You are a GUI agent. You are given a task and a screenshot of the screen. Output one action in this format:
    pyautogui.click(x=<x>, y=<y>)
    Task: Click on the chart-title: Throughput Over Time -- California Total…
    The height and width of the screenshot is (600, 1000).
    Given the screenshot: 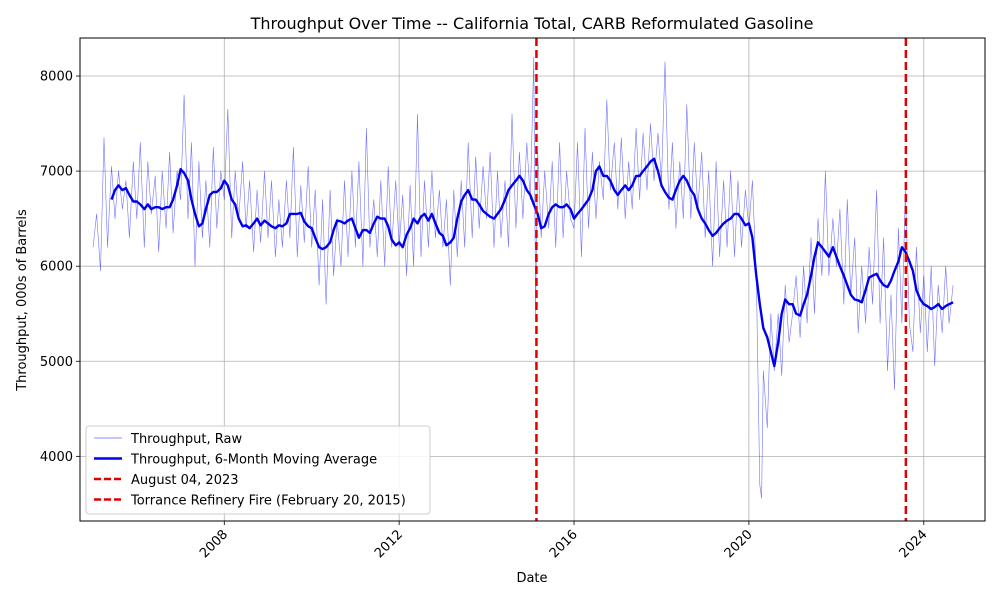 What is the action you would take?
    pyautogui.click(x=532, y=23)
    